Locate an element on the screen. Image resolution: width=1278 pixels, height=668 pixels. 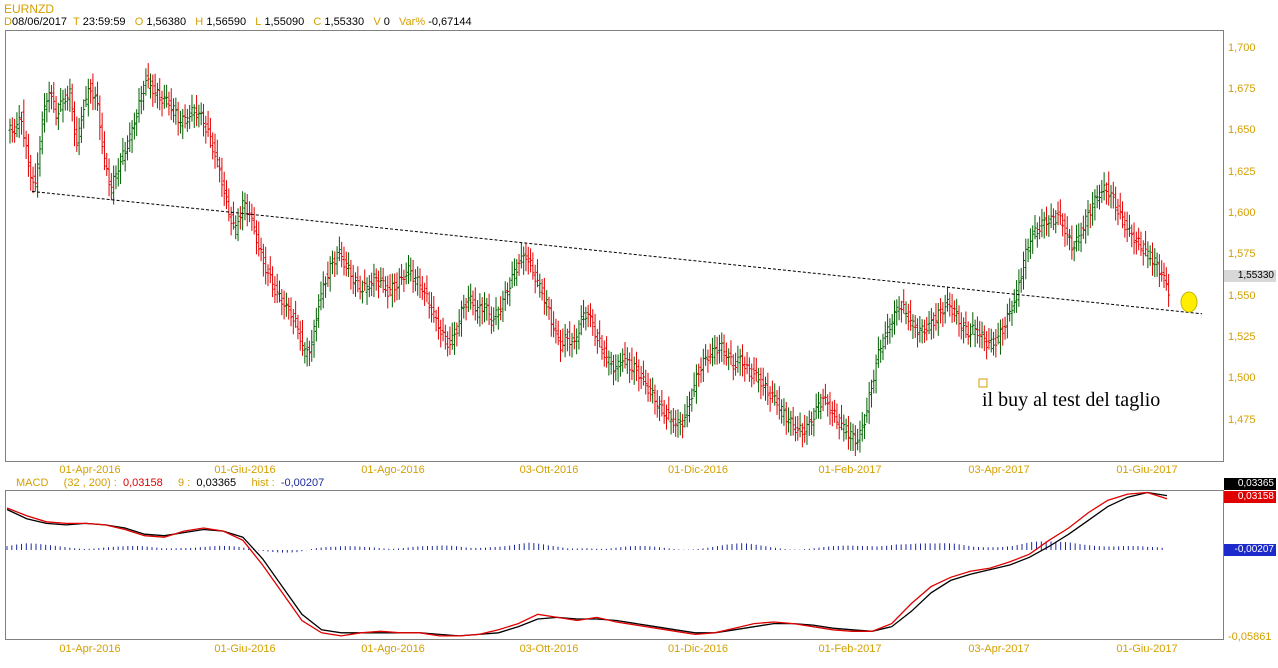
annotation-text: il buy al test del taglio is located at coordinates (1071, 400).